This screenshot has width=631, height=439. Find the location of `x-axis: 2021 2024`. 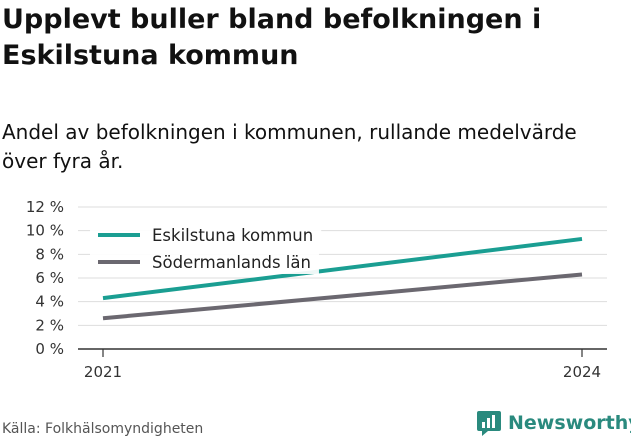

x-axis: 2021 2024 is located at coordinates (342, 364).